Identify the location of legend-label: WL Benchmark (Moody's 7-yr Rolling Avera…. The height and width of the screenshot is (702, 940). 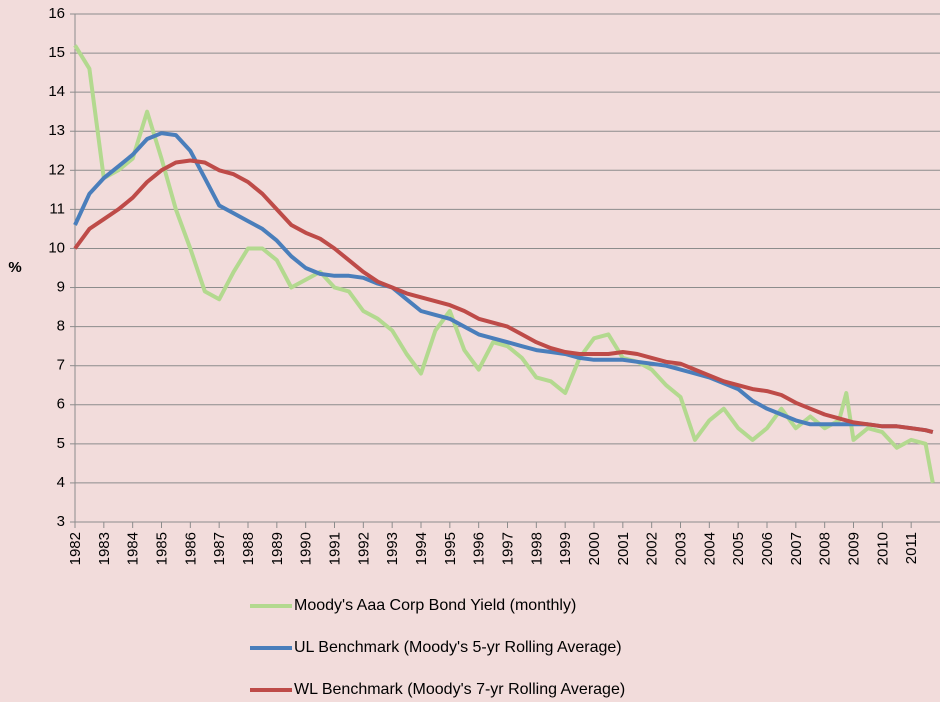
(459, 689).